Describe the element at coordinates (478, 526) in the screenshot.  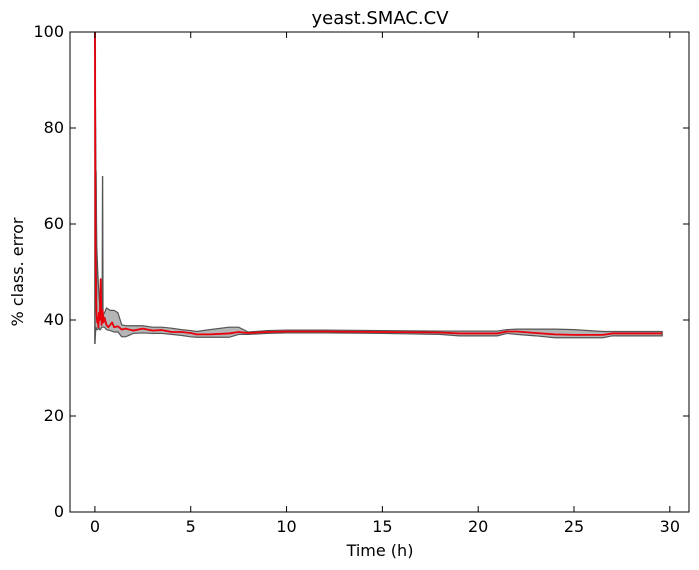
I see `x-tick-label: 20` at that location.